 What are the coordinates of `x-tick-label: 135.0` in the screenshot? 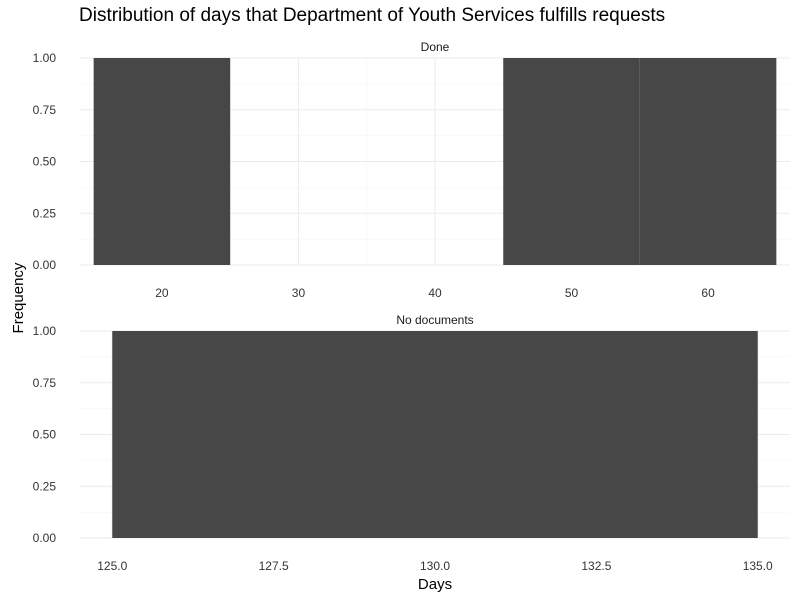 It's located at (758, 566).